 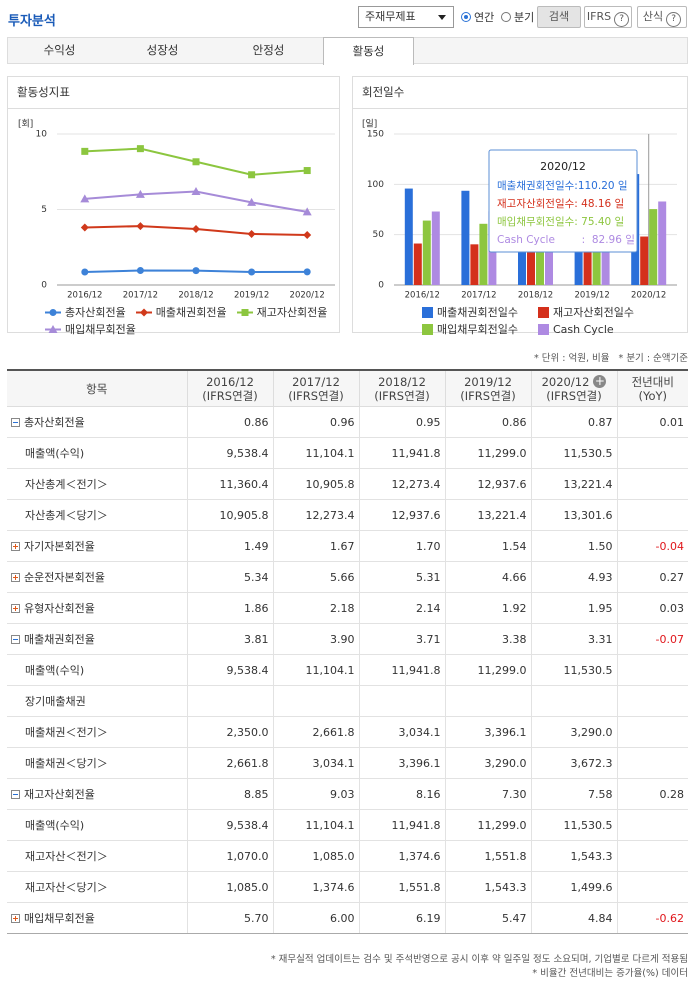 I want to click on value-cell: 3,034.1, so click(x=316, y=763).